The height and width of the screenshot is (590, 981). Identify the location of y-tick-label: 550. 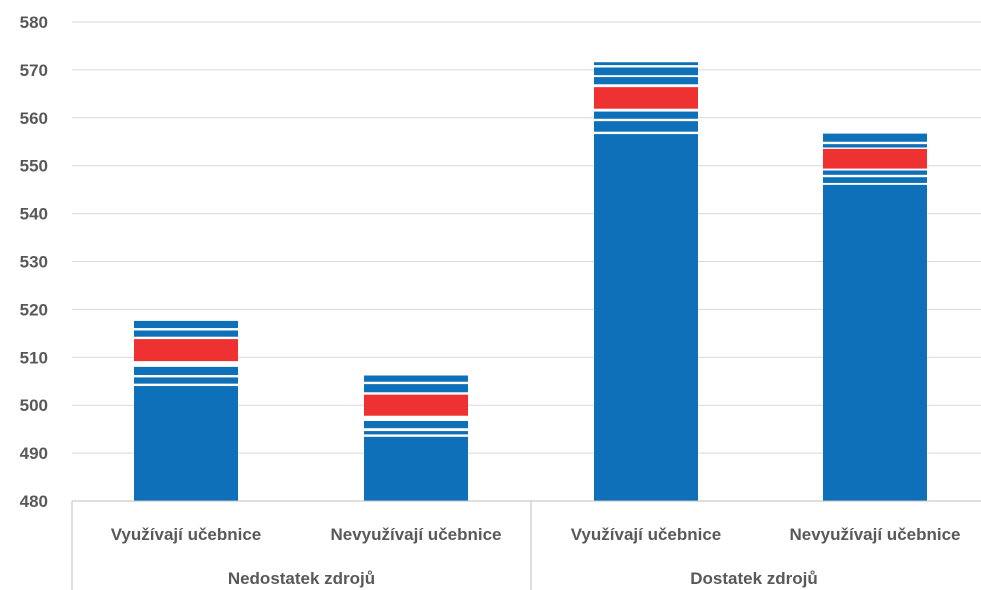
(34, 166).